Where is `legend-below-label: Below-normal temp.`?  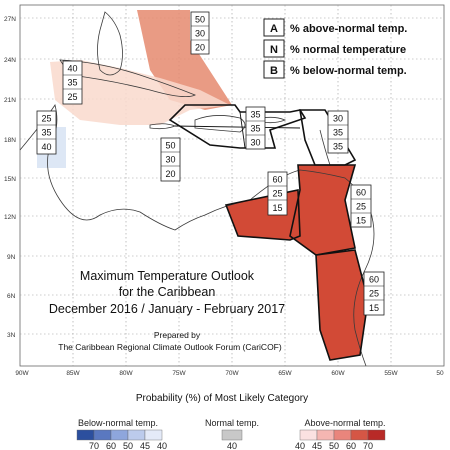 legend-below-label: Below-normal temp. is located at coordinates (118, 423).